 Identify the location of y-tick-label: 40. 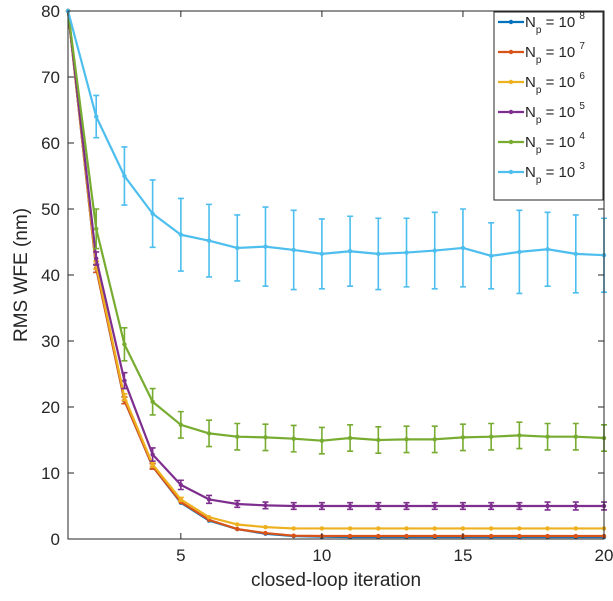
(50, 275).